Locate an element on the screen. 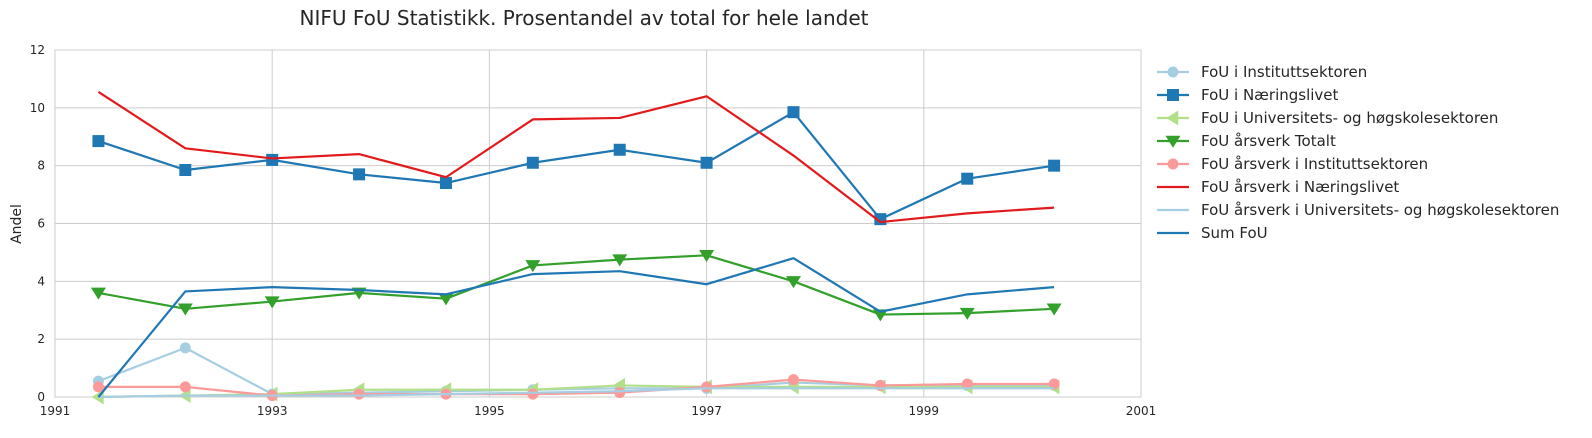 The width and height of the screenshot is (1592, 438). y-axis-label: Andel is located at coordinates (17, 224).